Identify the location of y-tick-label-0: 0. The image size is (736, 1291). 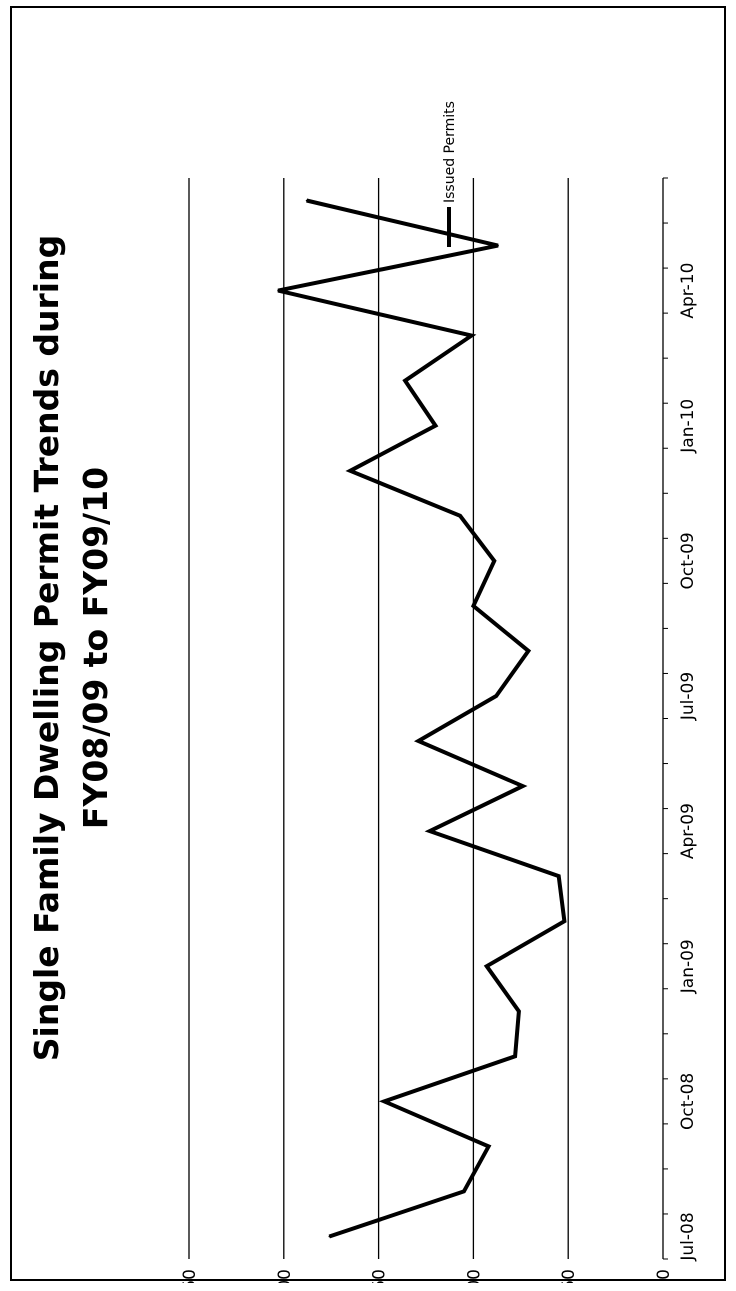
(664, 1274).